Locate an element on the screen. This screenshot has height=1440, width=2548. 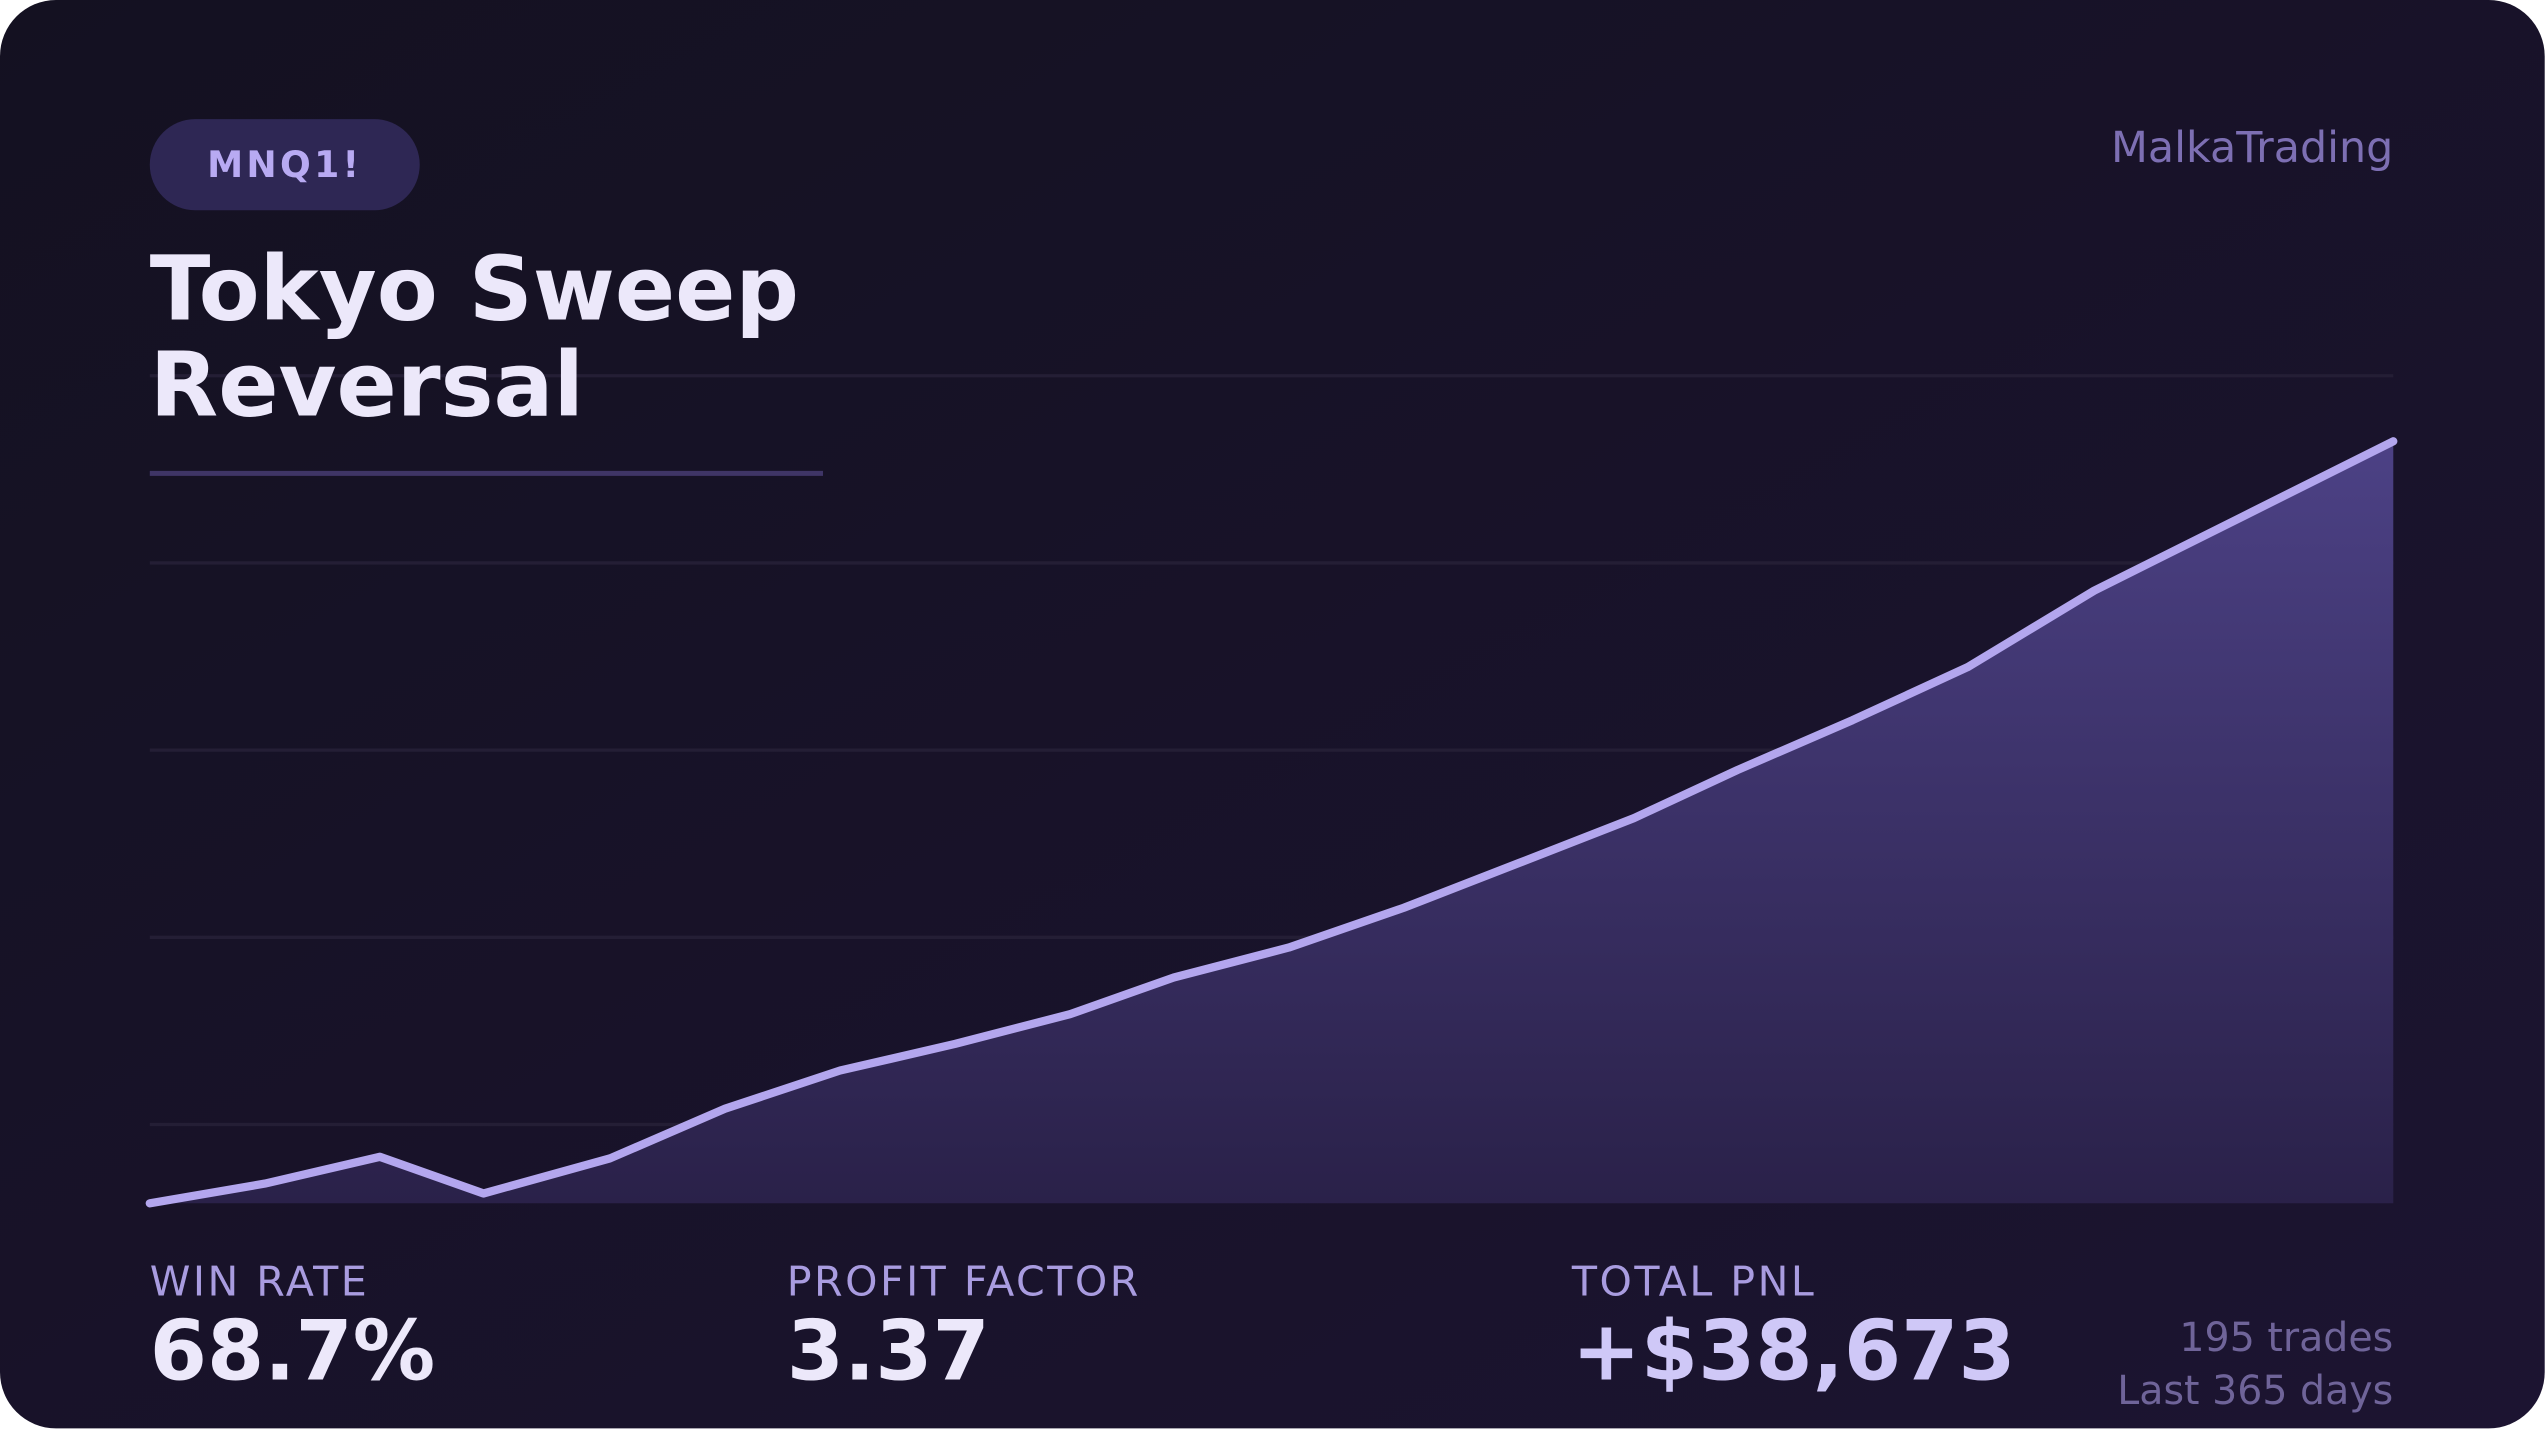
stat-value: 3.37 is located at coordinates (888, 1352).